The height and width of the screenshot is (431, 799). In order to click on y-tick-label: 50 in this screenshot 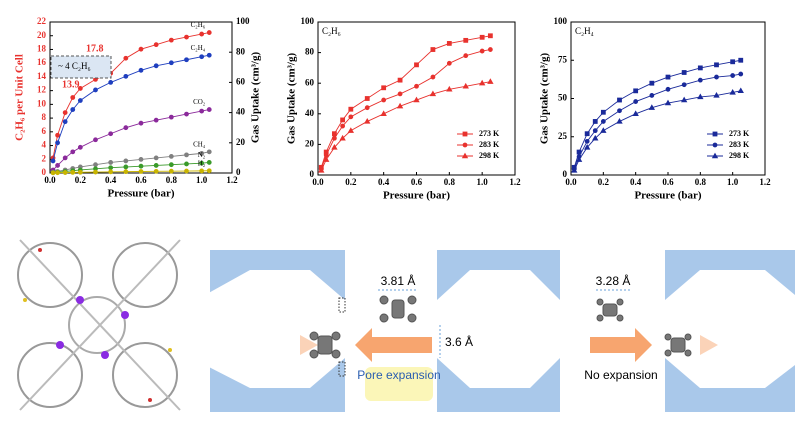, I will do `click(563, 98)`.